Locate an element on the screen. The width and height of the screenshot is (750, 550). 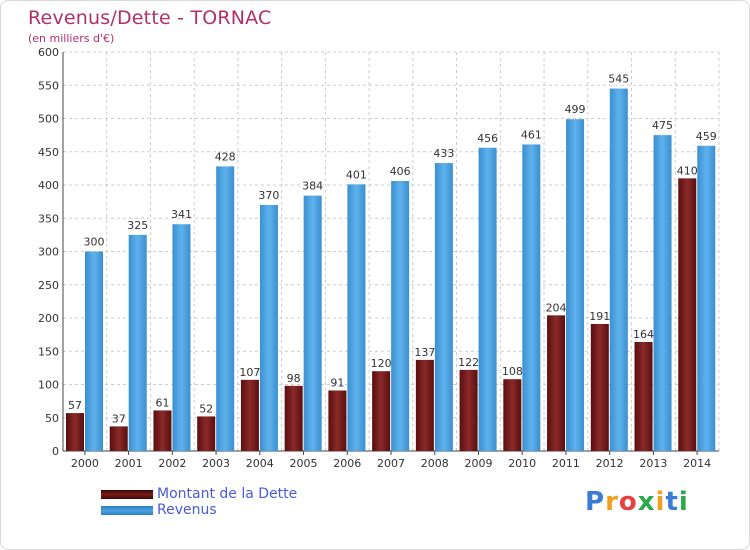
x-tick-label: 2010 is located at coordinates (522, 463).